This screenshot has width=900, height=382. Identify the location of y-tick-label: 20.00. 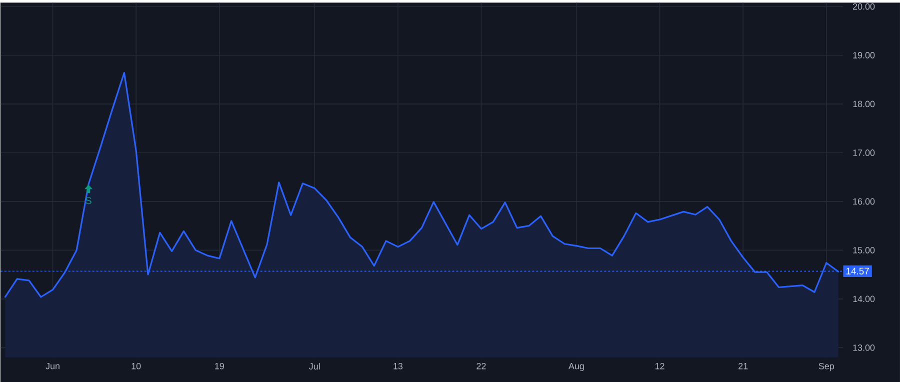
(864, 6).